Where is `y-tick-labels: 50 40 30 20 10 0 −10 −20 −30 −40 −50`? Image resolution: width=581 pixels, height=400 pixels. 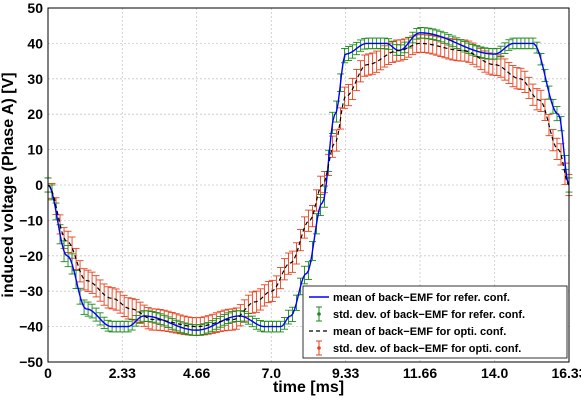
y-tick-labels: 50 40 30 20 10 0 −10 −20 −30 −40 −50 is located at coordinates (31, 185).